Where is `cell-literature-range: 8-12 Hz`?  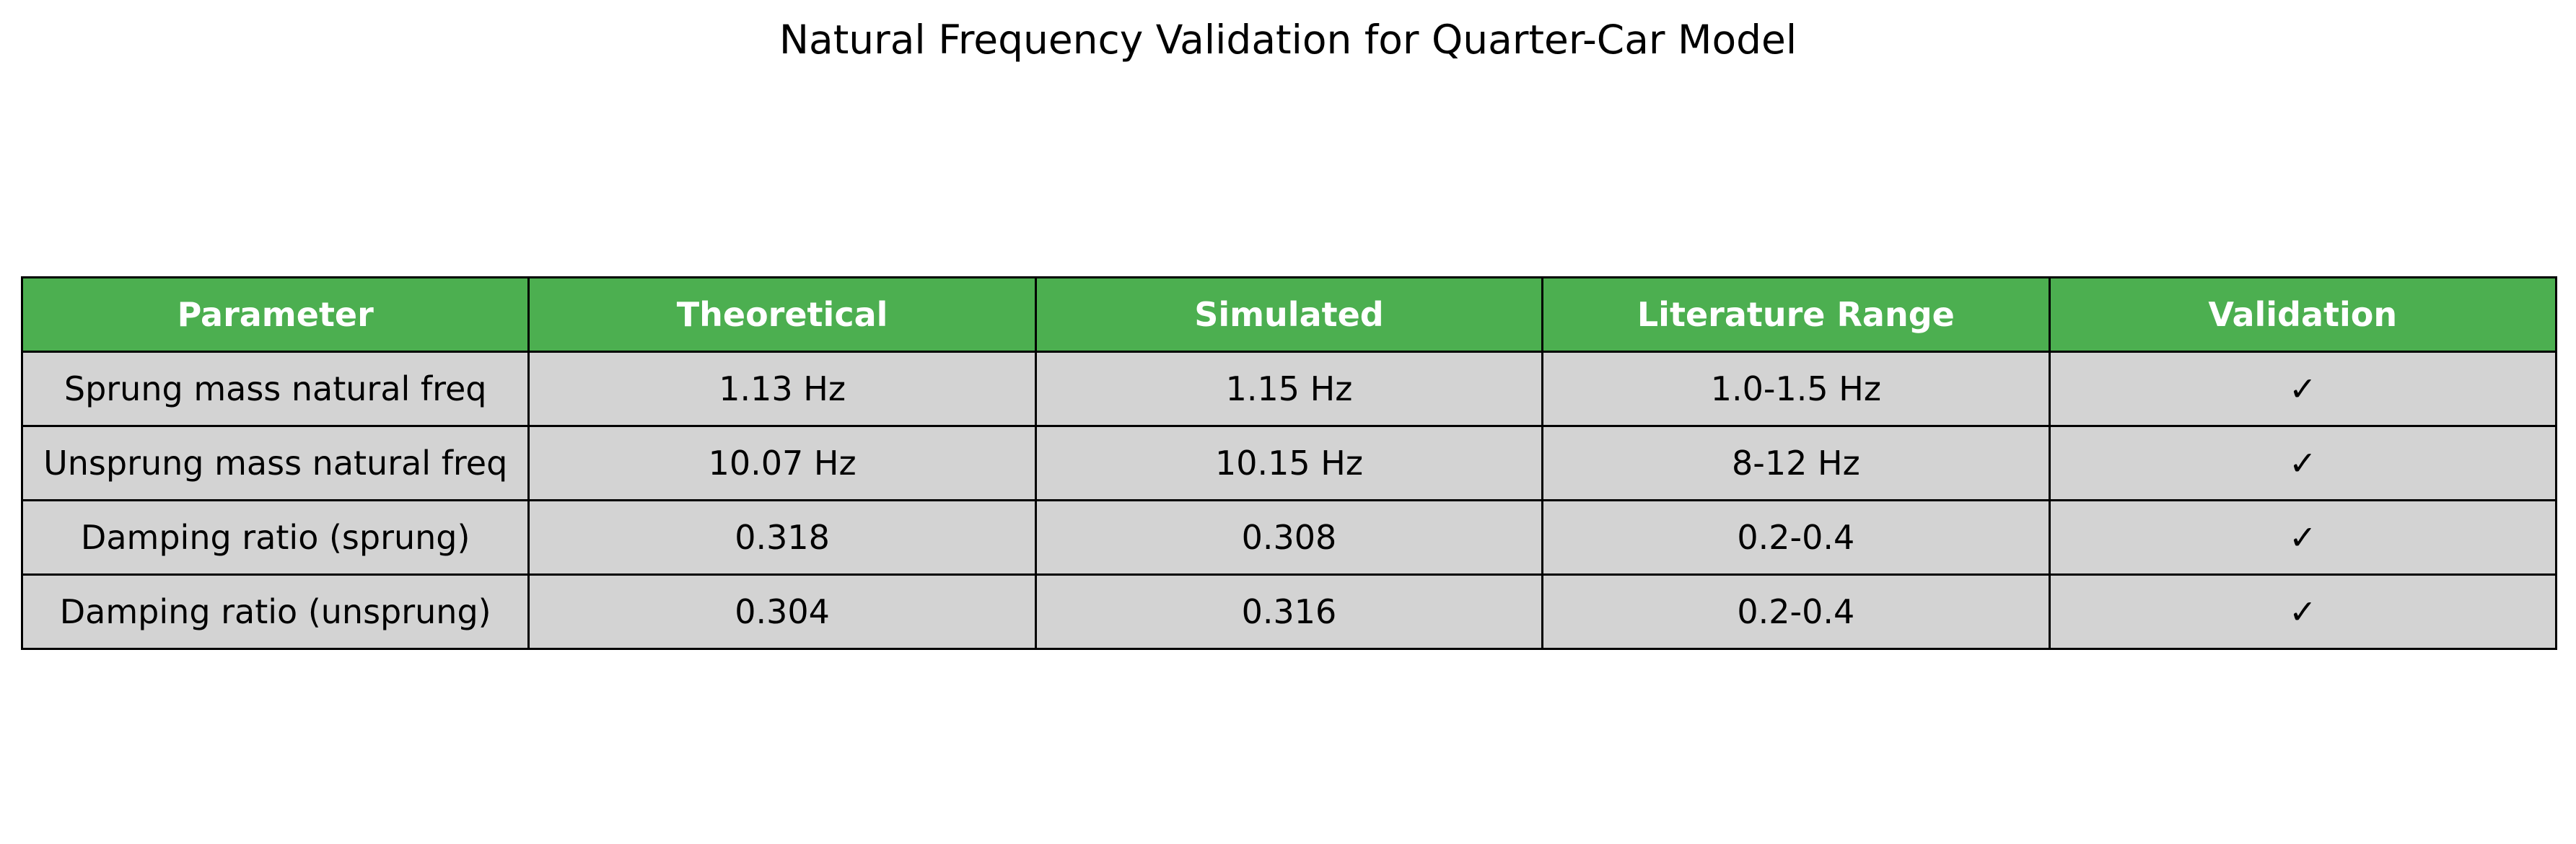 cell-literature-range: 8-12 Hz is located at coordinates (1796, 463).